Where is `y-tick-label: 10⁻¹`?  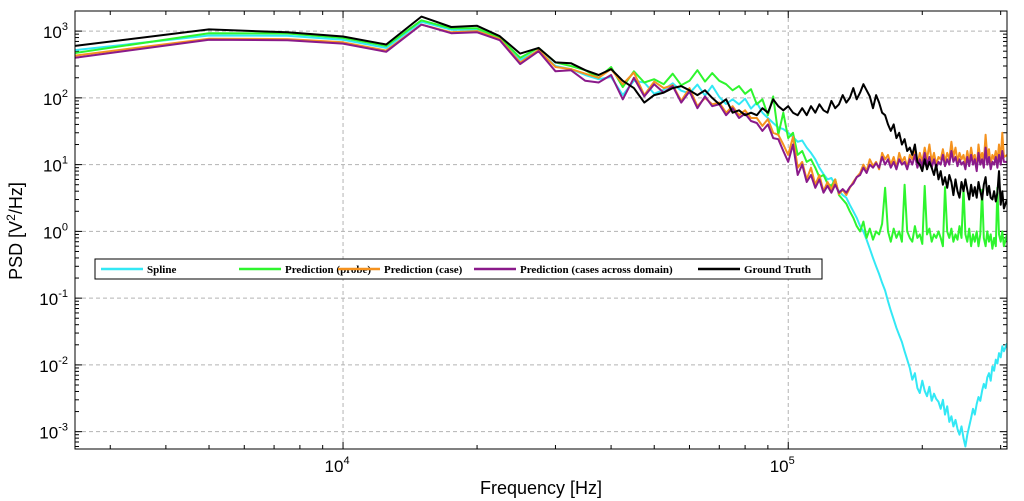 y-tick-label: 10⁻¹ is located at coordinates (53, 298).